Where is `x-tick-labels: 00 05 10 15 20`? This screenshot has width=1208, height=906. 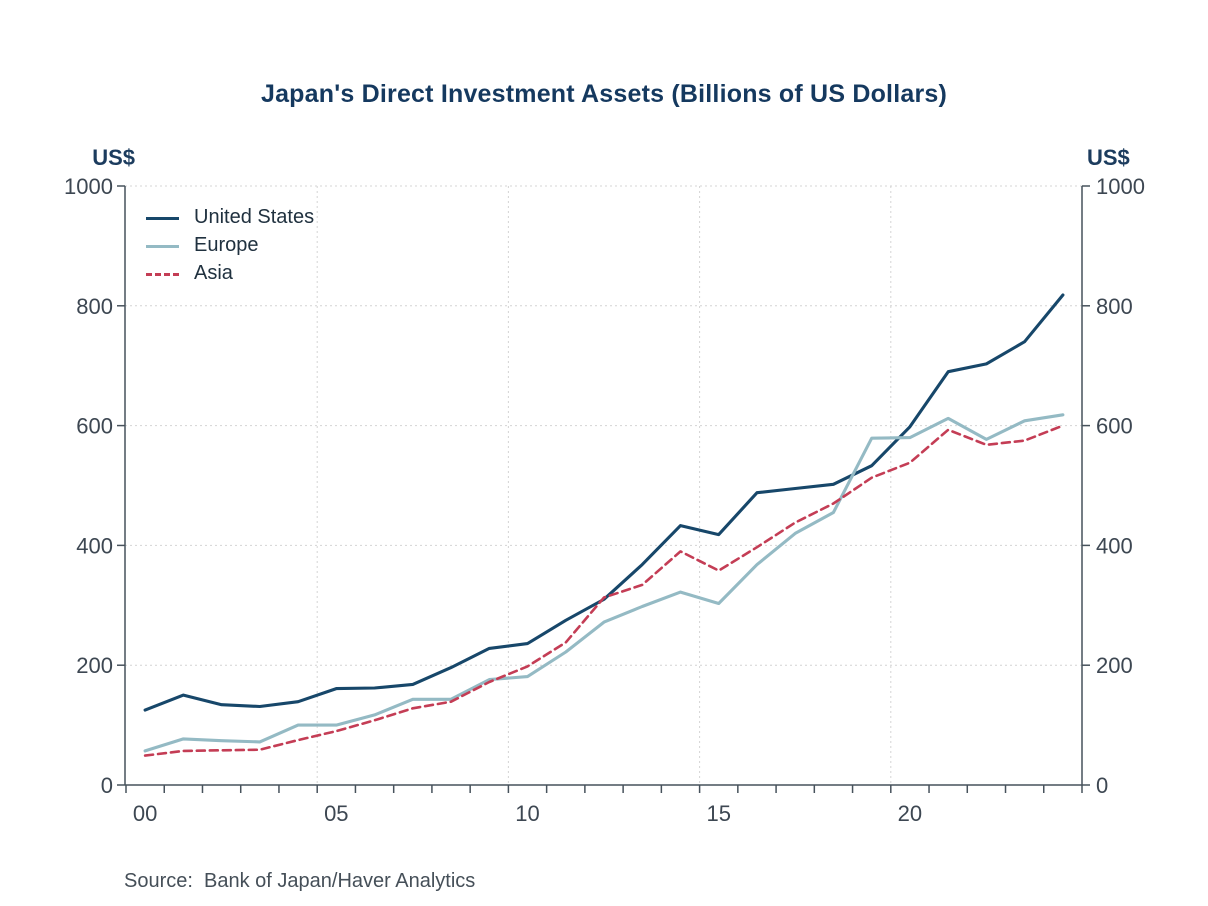 x-tick-labels: 00 05 10 15 20 is located at coordinates (527, 813).